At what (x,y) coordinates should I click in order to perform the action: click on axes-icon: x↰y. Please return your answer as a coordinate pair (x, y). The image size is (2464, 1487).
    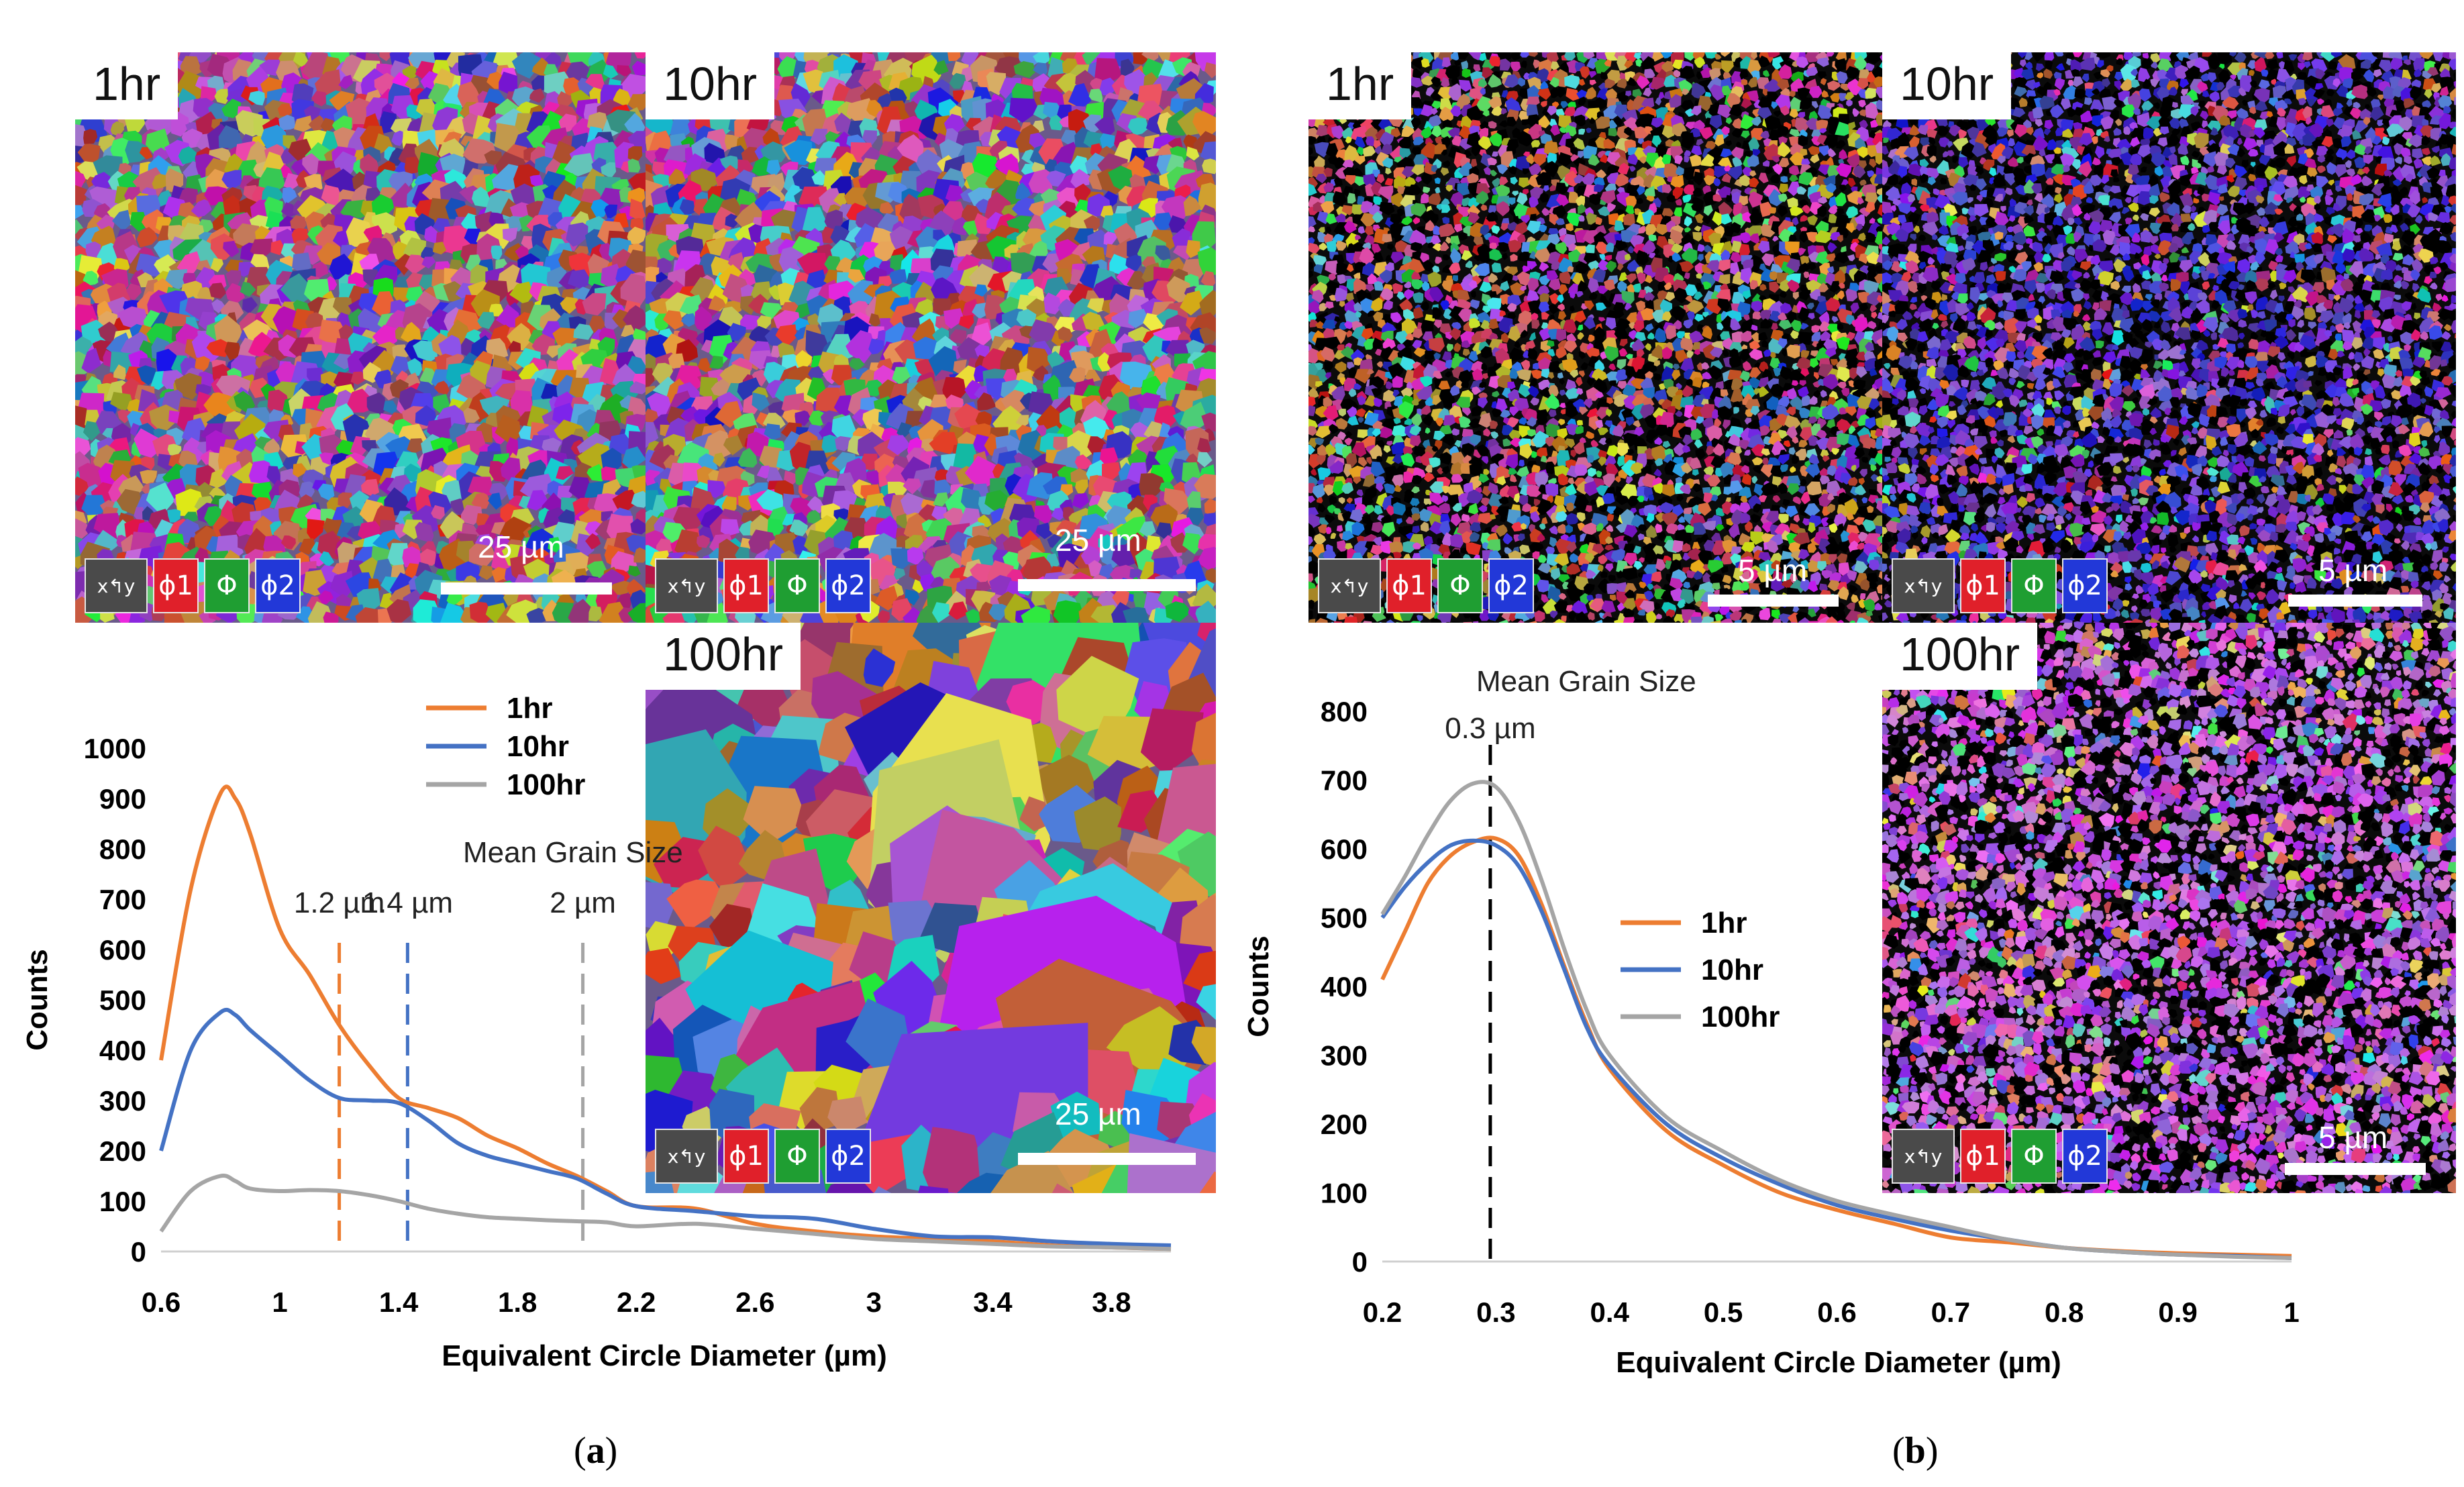
    Looking at the image, I should click on (686, 1156).